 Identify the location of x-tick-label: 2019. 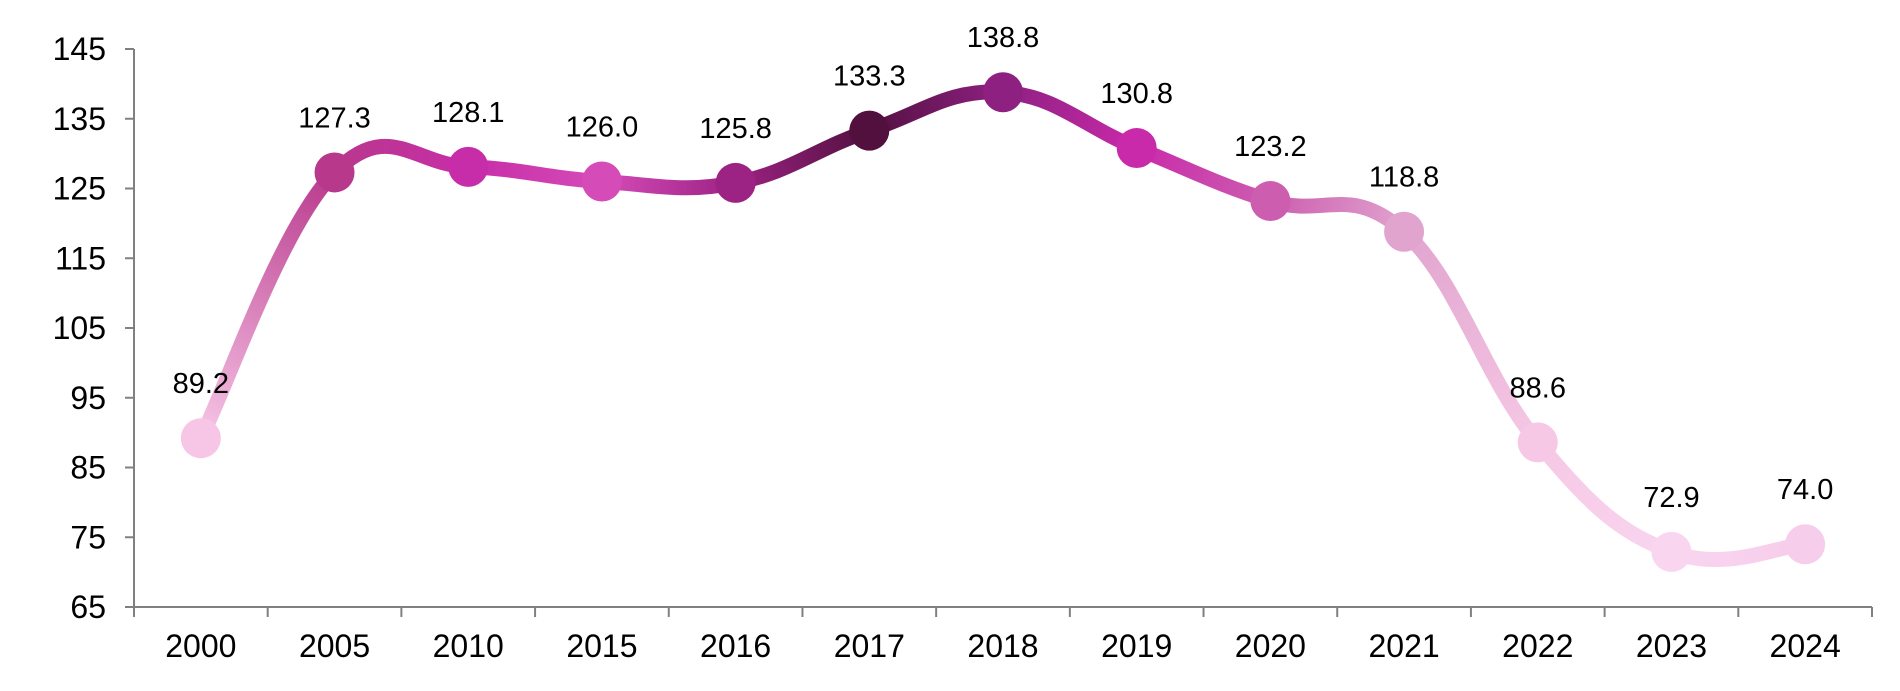
(1136, 646).